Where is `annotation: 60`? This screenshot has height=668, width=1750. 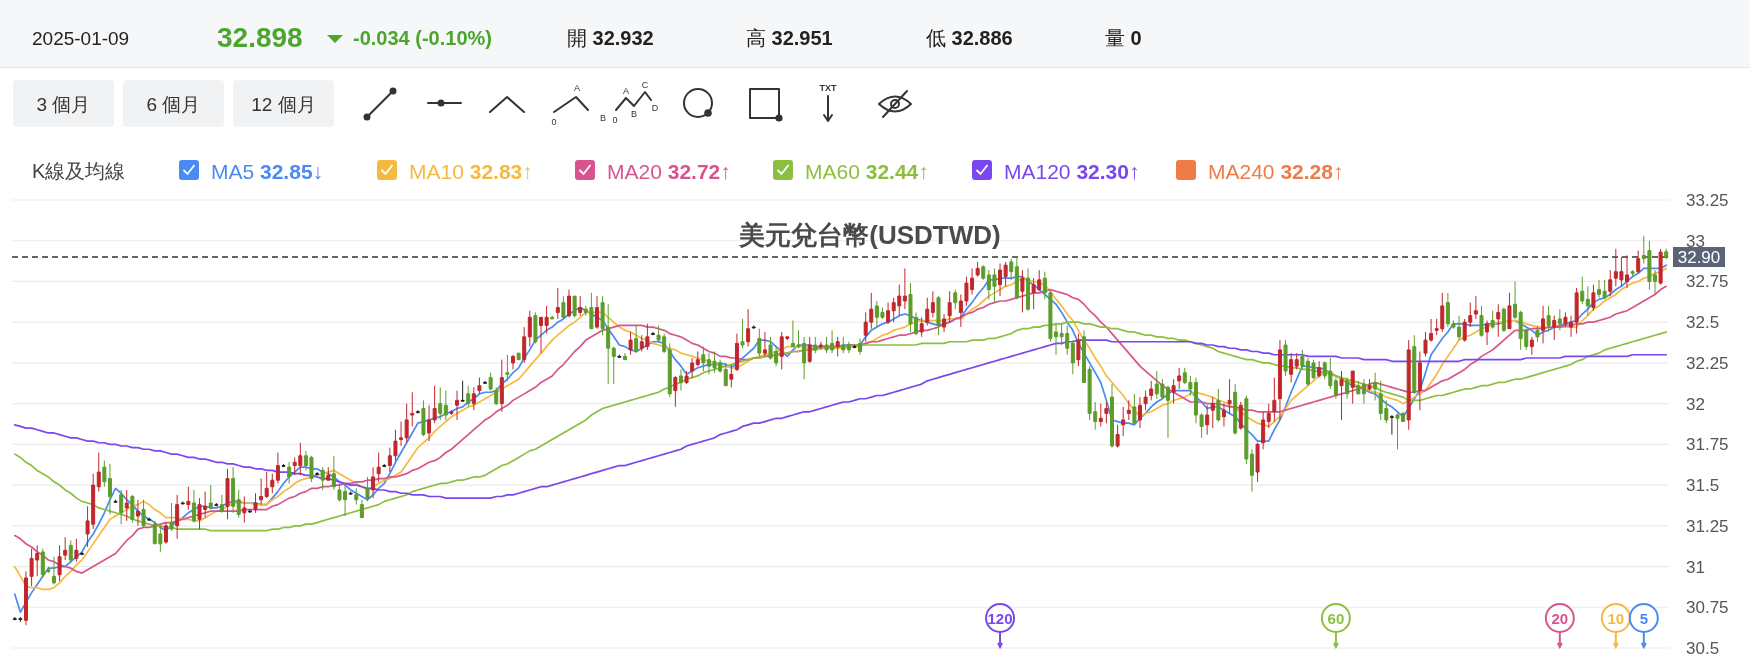
annotation: 60 is located at coordinates (1336, 618).